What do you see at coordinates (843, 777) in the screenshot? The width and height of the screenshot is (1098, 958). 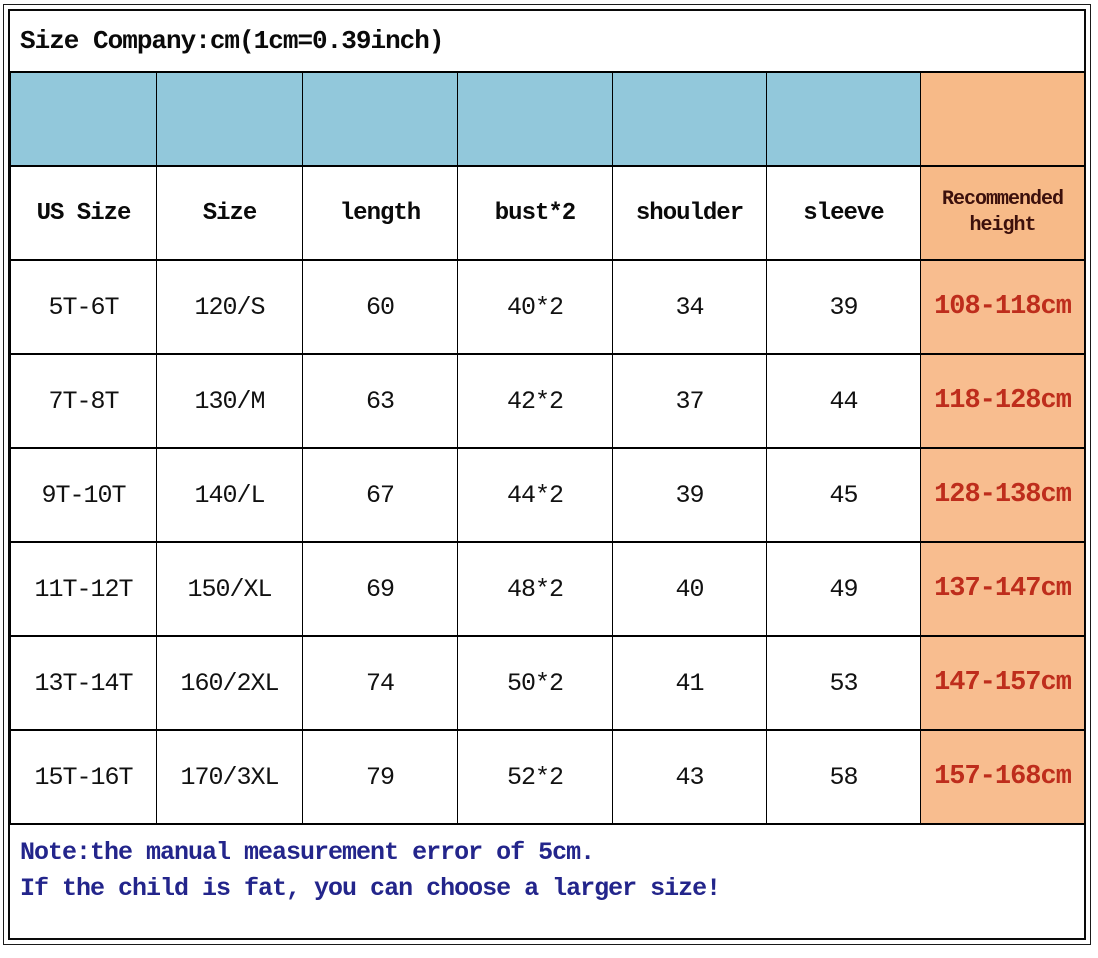 I see `cell-sleeve: 58` at bounding box center [843, 777].